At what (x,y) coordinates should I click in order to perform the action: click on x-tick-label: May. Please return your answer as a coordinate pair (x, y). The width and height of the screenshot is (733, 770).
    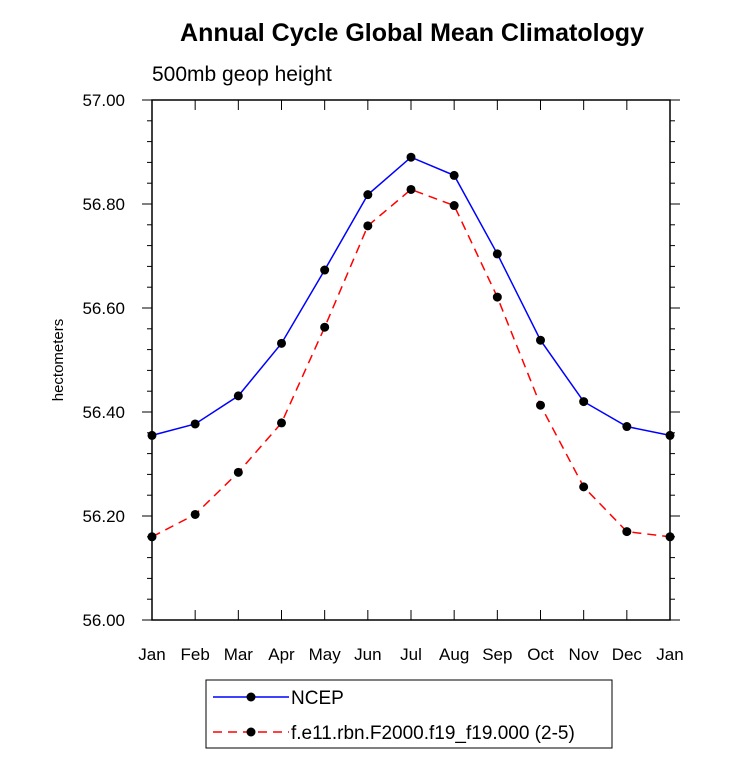
    Looking at the image, I should click on (325, 654).